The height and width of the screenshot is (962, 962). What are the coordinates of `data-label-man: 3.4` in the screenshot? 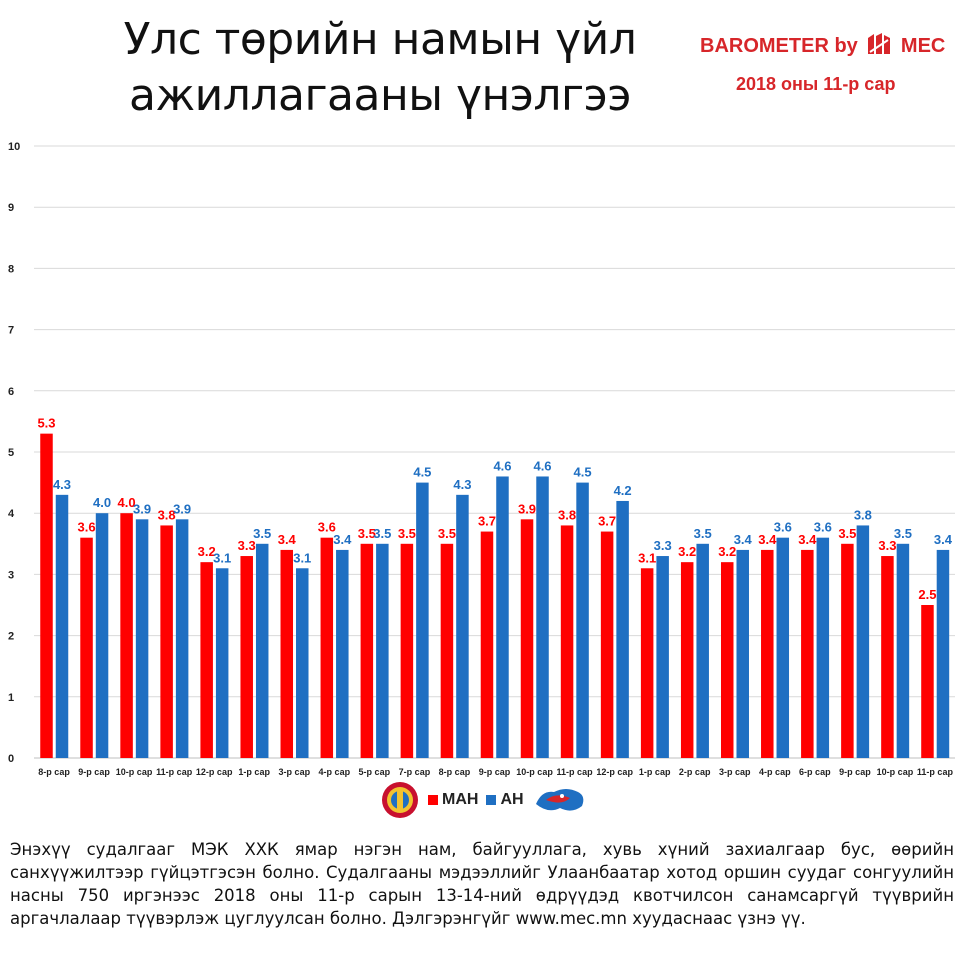 It's located at (767, 539).